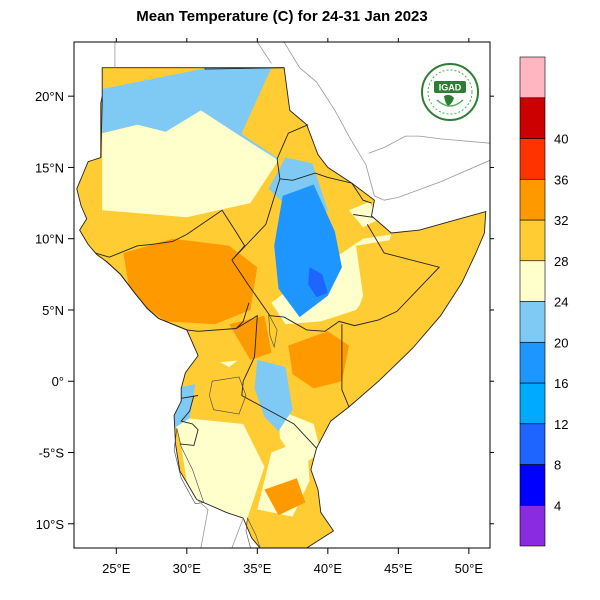 This screenshot has width=600, height=600. Describe the element at coordinates (50, 524) in the screenshot. I see `y-tick-label: 10°S` at that location.